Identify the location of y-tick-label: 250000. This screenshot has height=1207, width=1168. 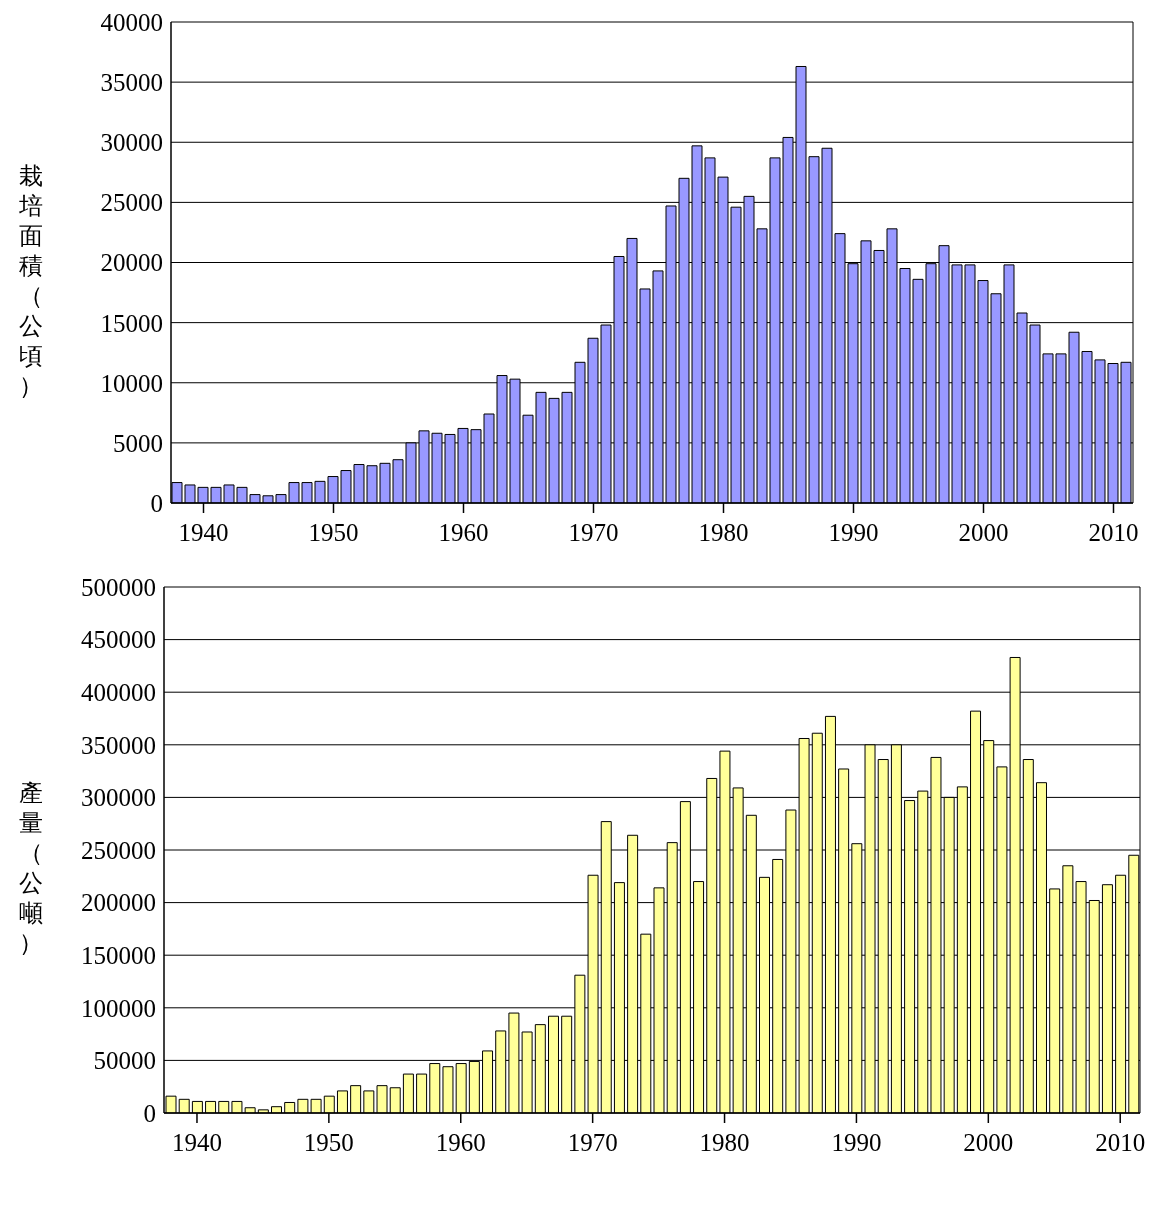
(118, 850).